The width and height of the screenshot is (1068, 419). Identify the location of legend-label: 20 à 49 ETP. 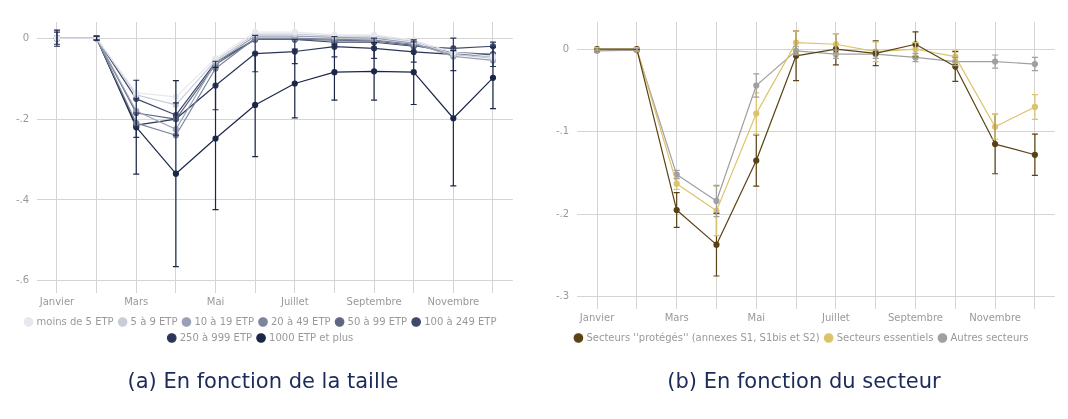
(301, 321).